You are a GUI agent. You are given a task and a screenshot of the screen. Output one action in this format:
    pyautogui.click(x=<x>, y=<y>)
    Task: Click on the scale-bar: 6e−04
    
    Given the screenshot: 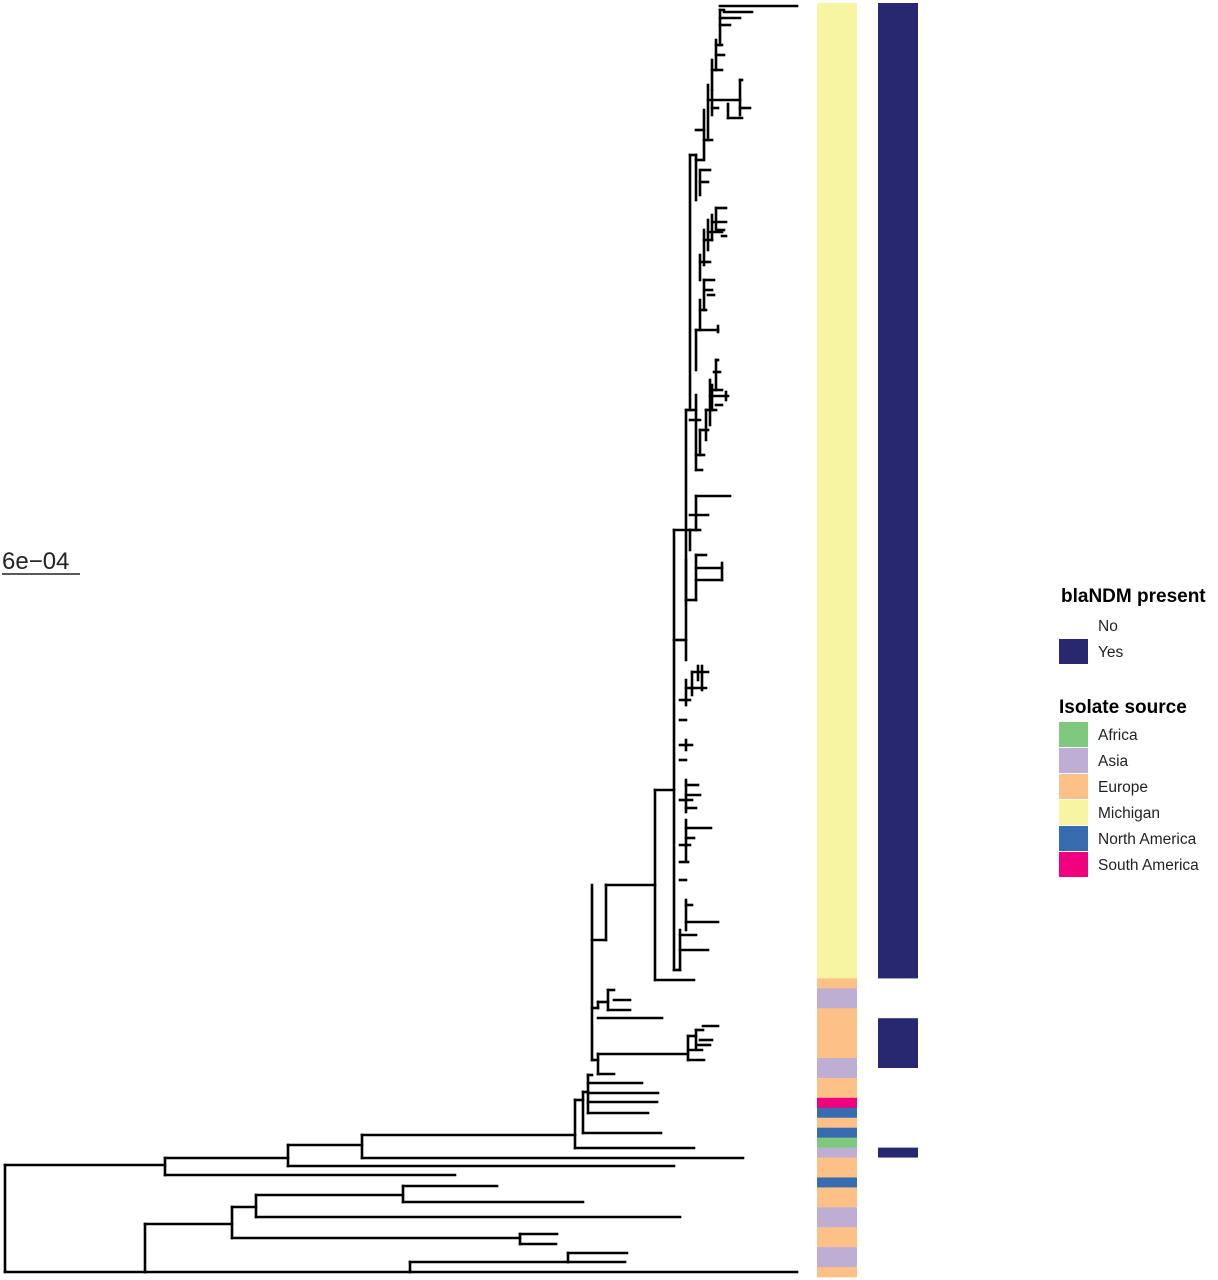 What is the action you would take?
    pyautogui.click(x=41, y=561)
    